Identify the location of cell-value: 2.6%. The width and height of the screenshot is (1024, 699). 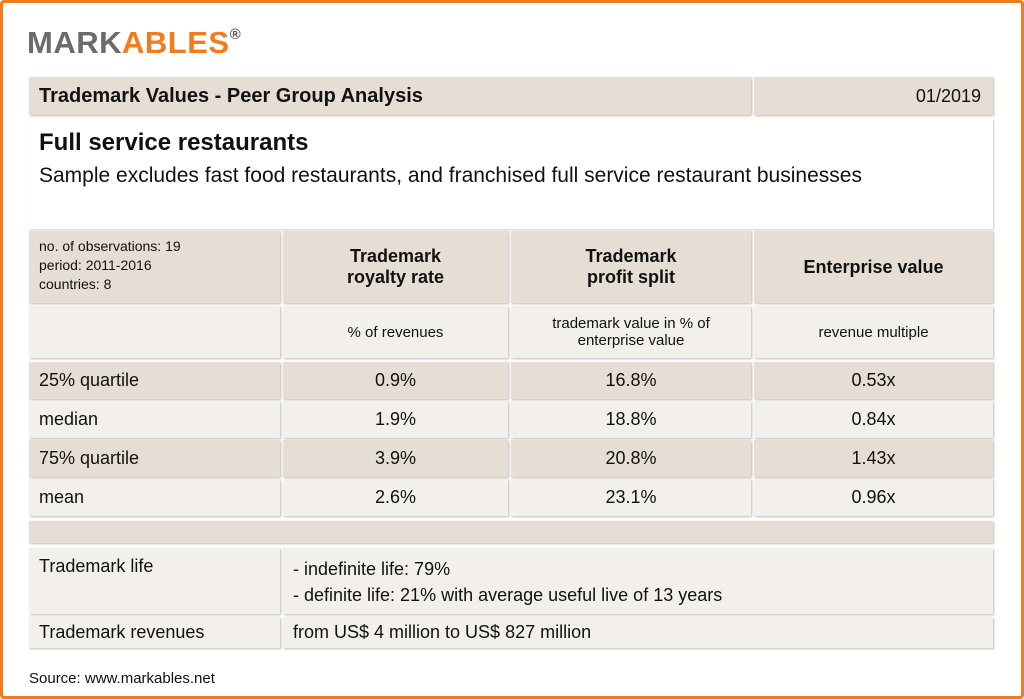
(395, 497).